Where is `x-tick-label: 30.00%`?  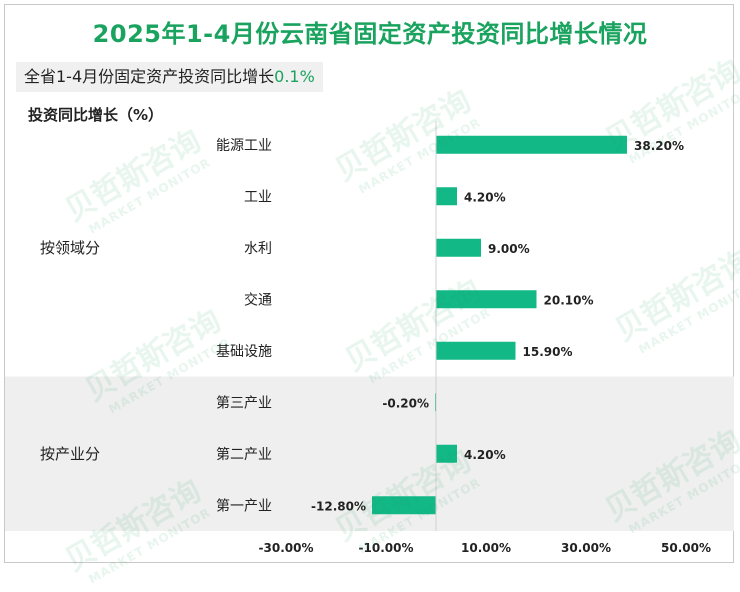 x-tick-label: 30.00% is located at coordinates (586, 548).